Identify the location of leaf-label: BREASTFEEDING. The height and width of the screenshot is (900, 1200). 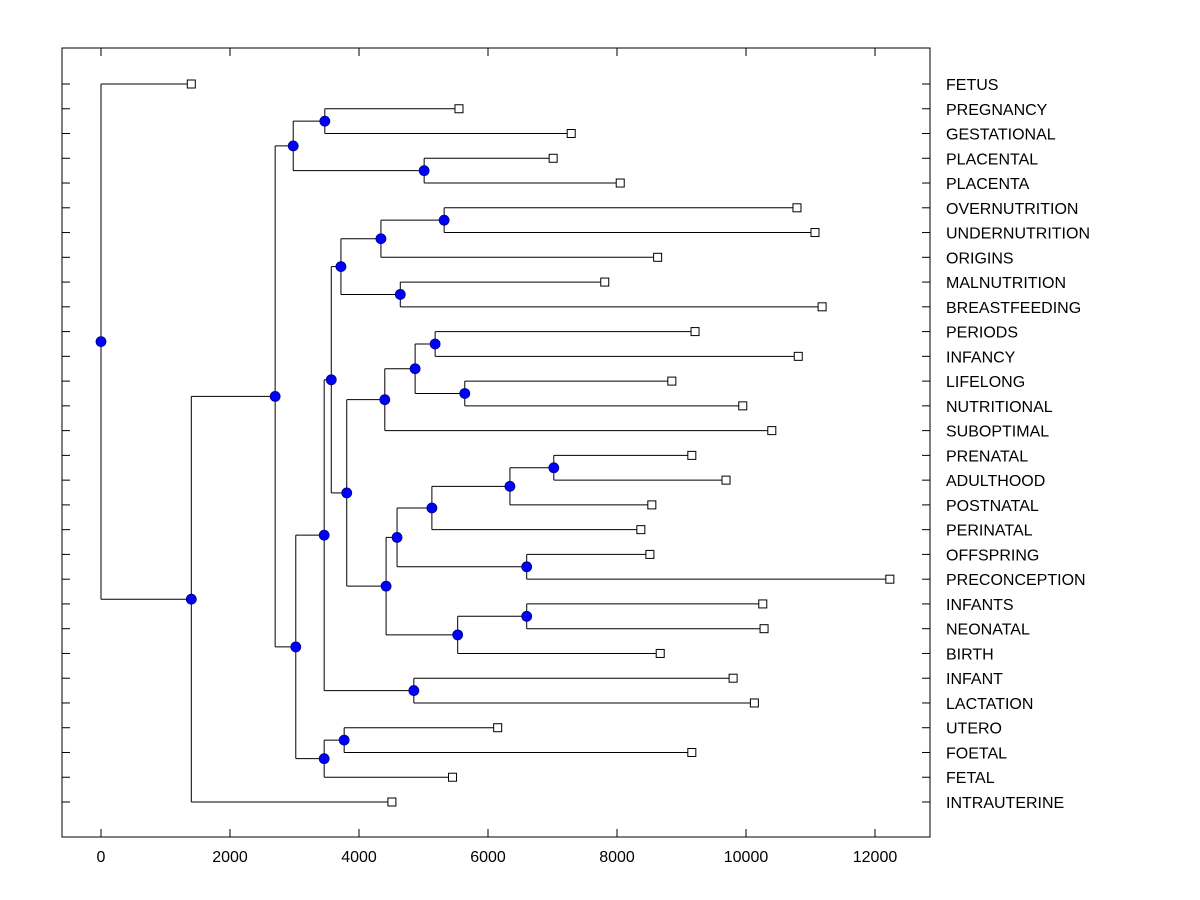
(1013, 308).